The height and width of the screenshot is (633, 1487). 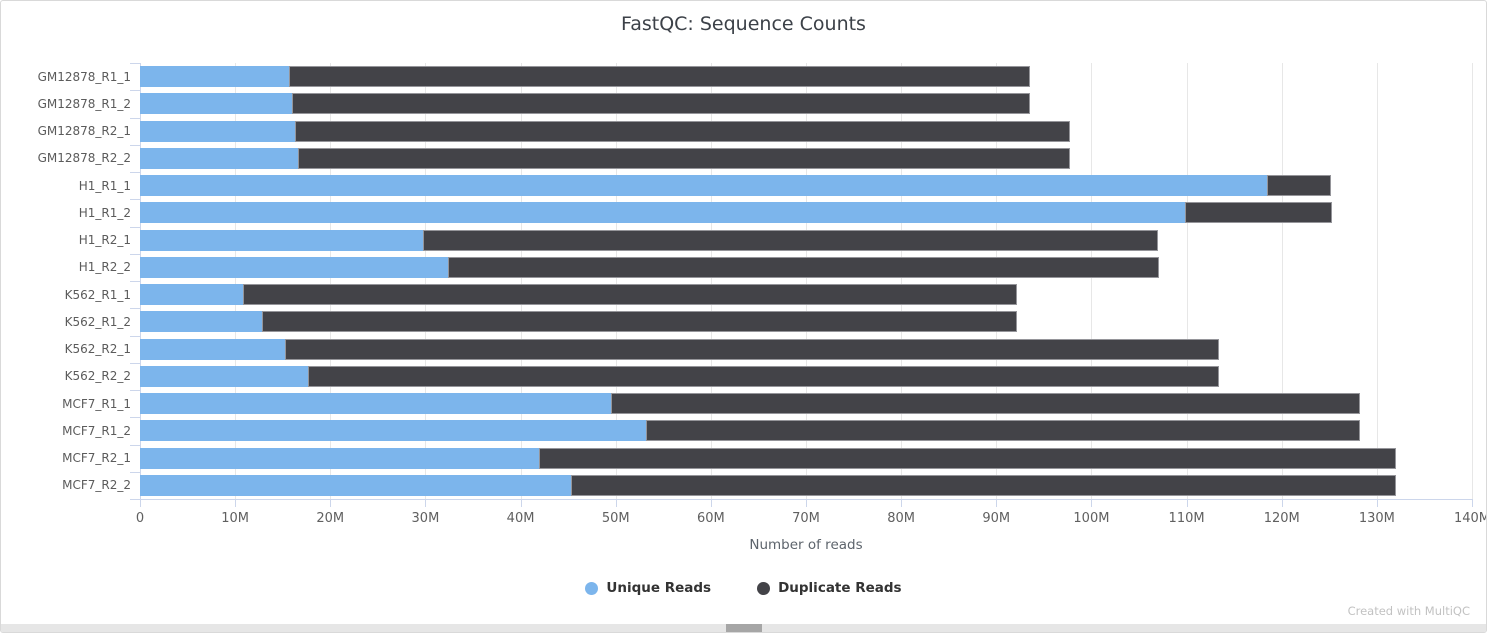 What do you see at coordinates (97, 294) in the screenshot?
I see `y-axis-category-label: K562_R1_1` at bounding box center [97, 294].